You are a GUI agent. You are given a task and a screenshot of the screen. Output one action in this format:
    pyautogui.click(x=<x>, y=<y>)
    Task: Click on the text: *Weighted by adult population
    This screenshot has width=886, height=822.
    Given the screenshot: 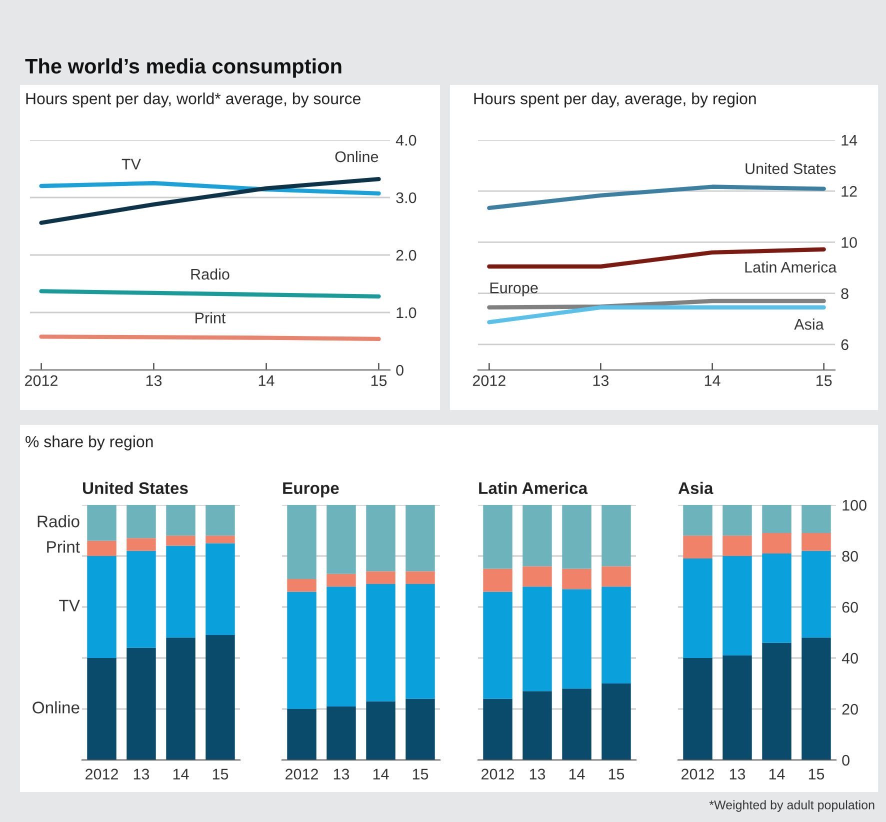 What is the action you would take?
    pyautogui.click(x=791, y=806)
    